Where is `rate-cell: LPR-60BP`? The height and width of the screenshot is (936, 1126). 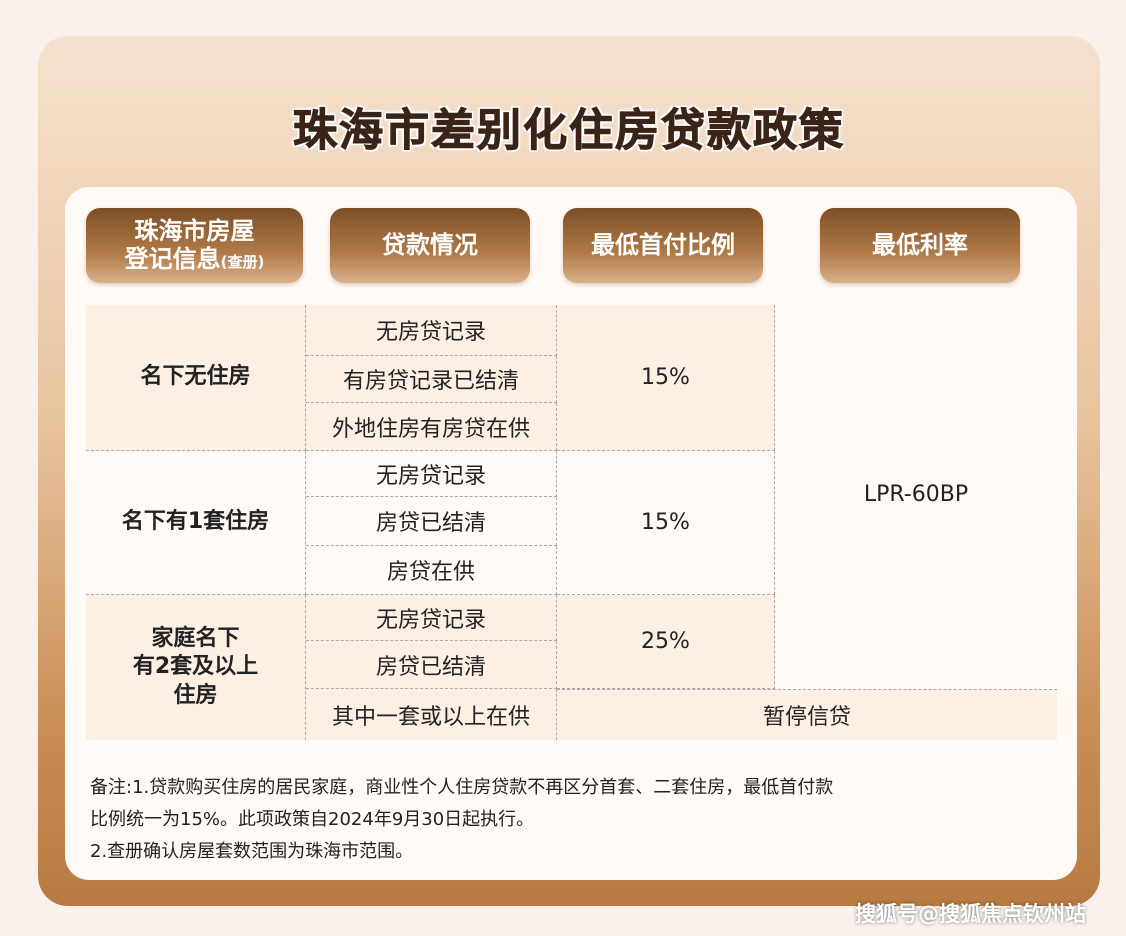 rate-cell: LPR-60BP is located at coordinates (916, 497).